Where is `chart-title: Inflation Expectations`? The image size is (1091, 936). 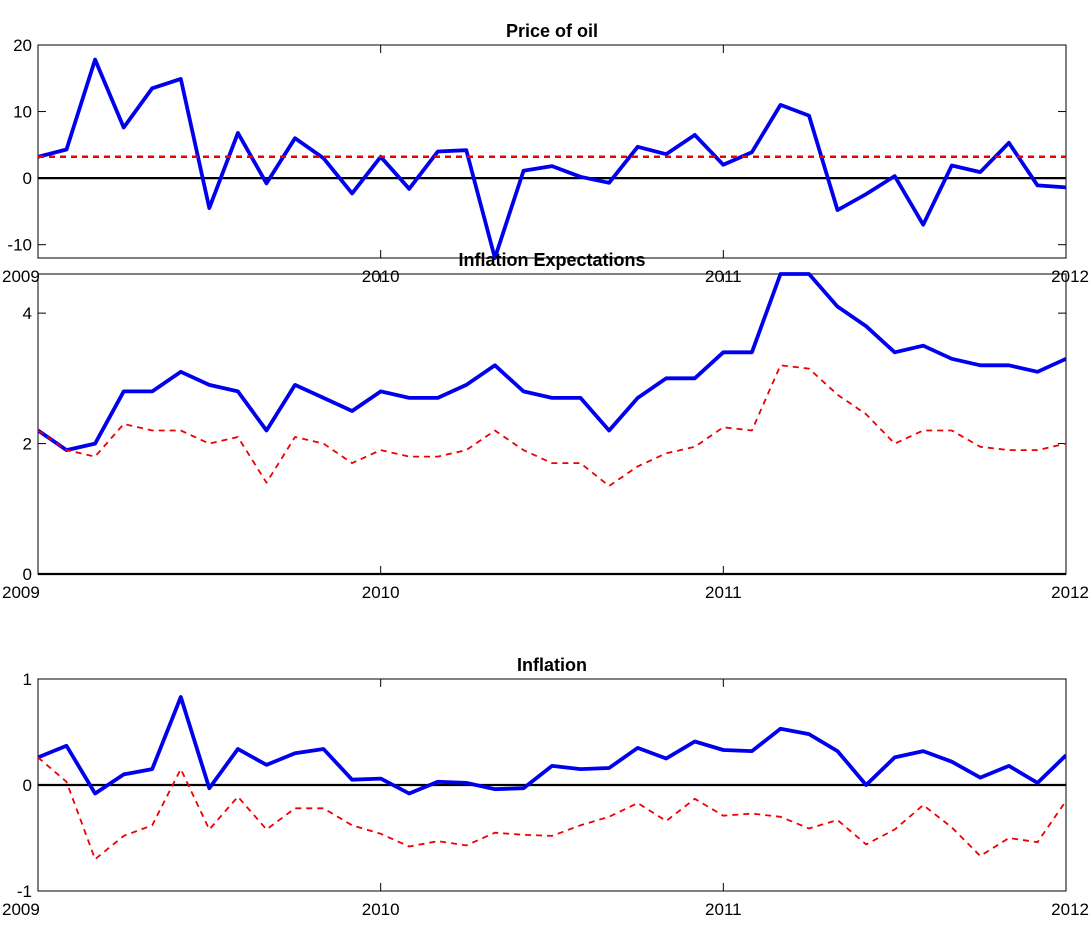 chart-title: Inflation Expectations is located at coordinates (551, 260).